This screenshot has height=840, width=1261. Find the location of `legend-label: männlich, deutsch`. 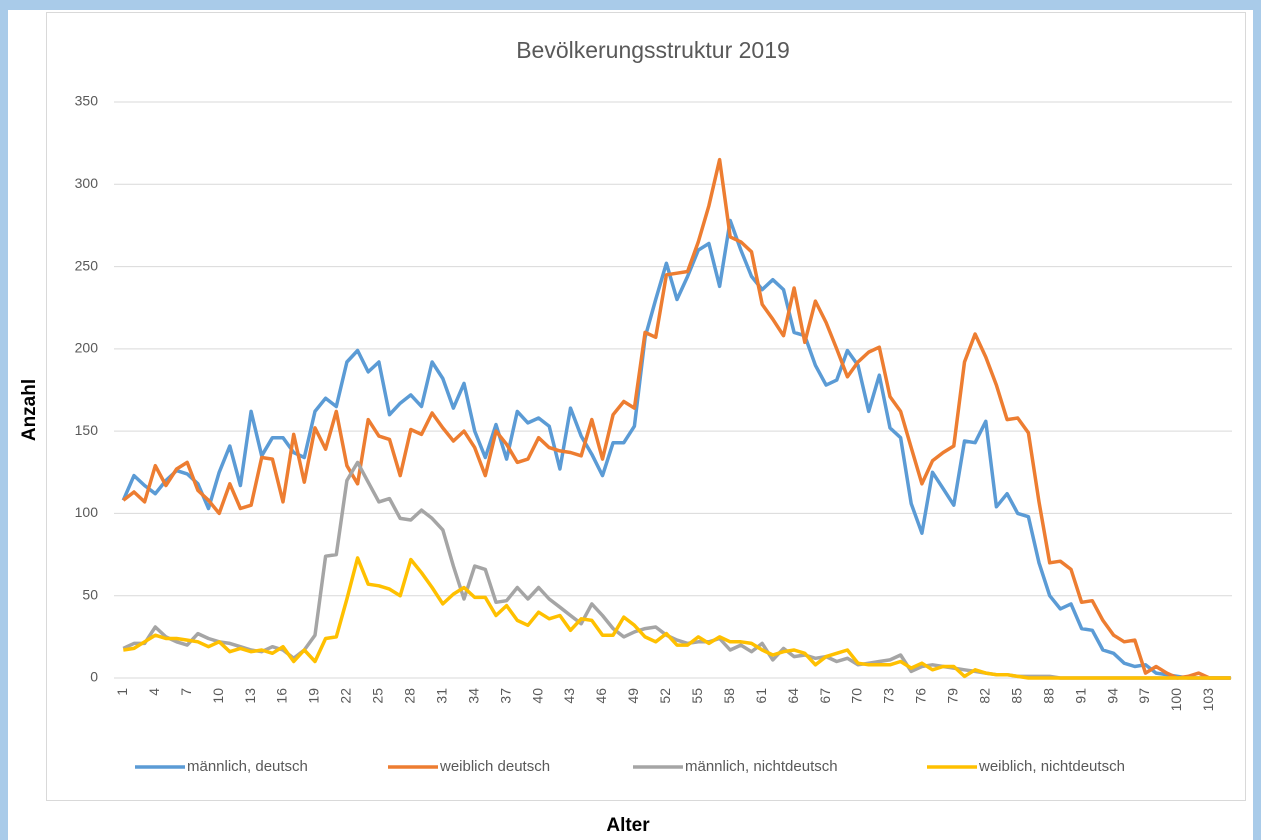

legend-label: männlich, deutsch is located at coordinates (247, 766).